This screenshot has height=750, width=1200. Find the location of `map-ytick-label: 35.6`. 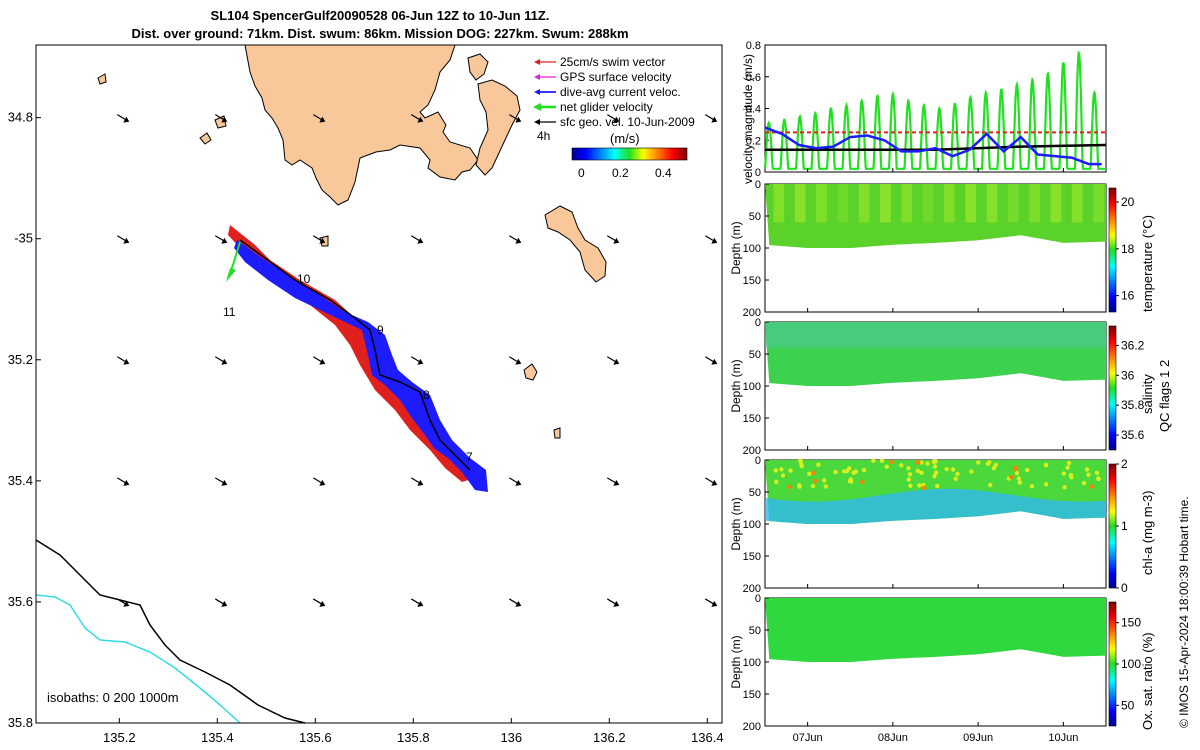

map-ytick-label: 35.6 is located at coordinates (20, 601).